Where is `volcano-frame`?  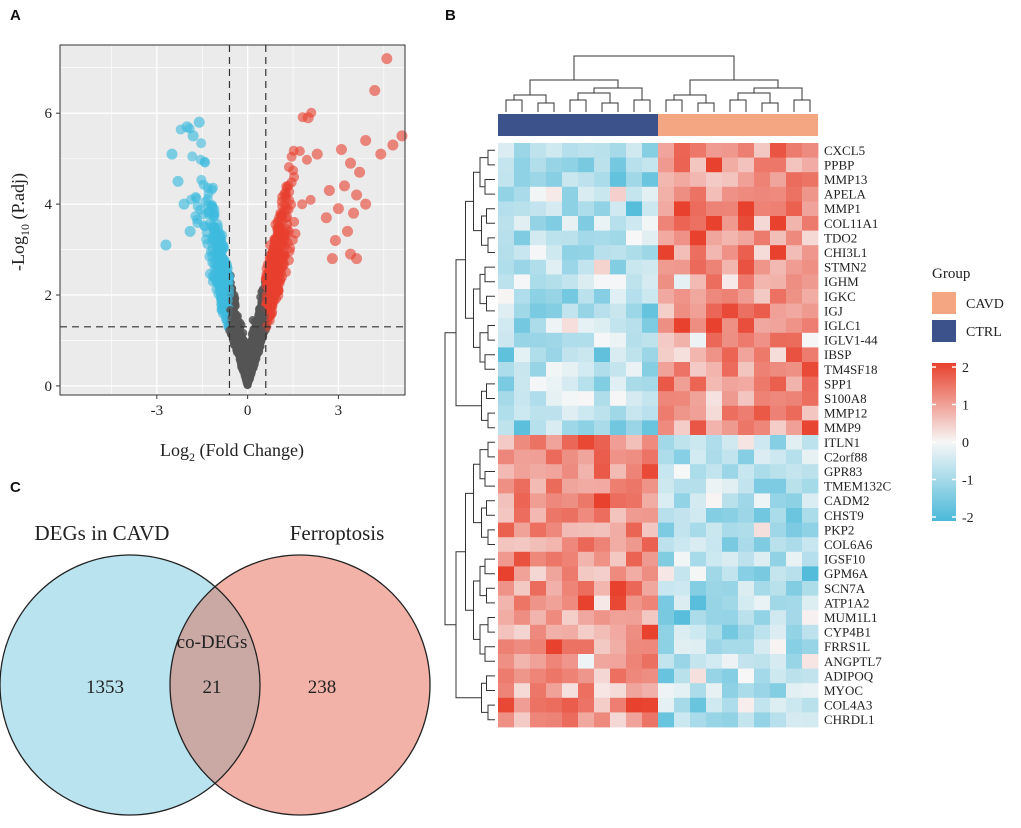 volcano-frame is located at coordinates (232, 220).